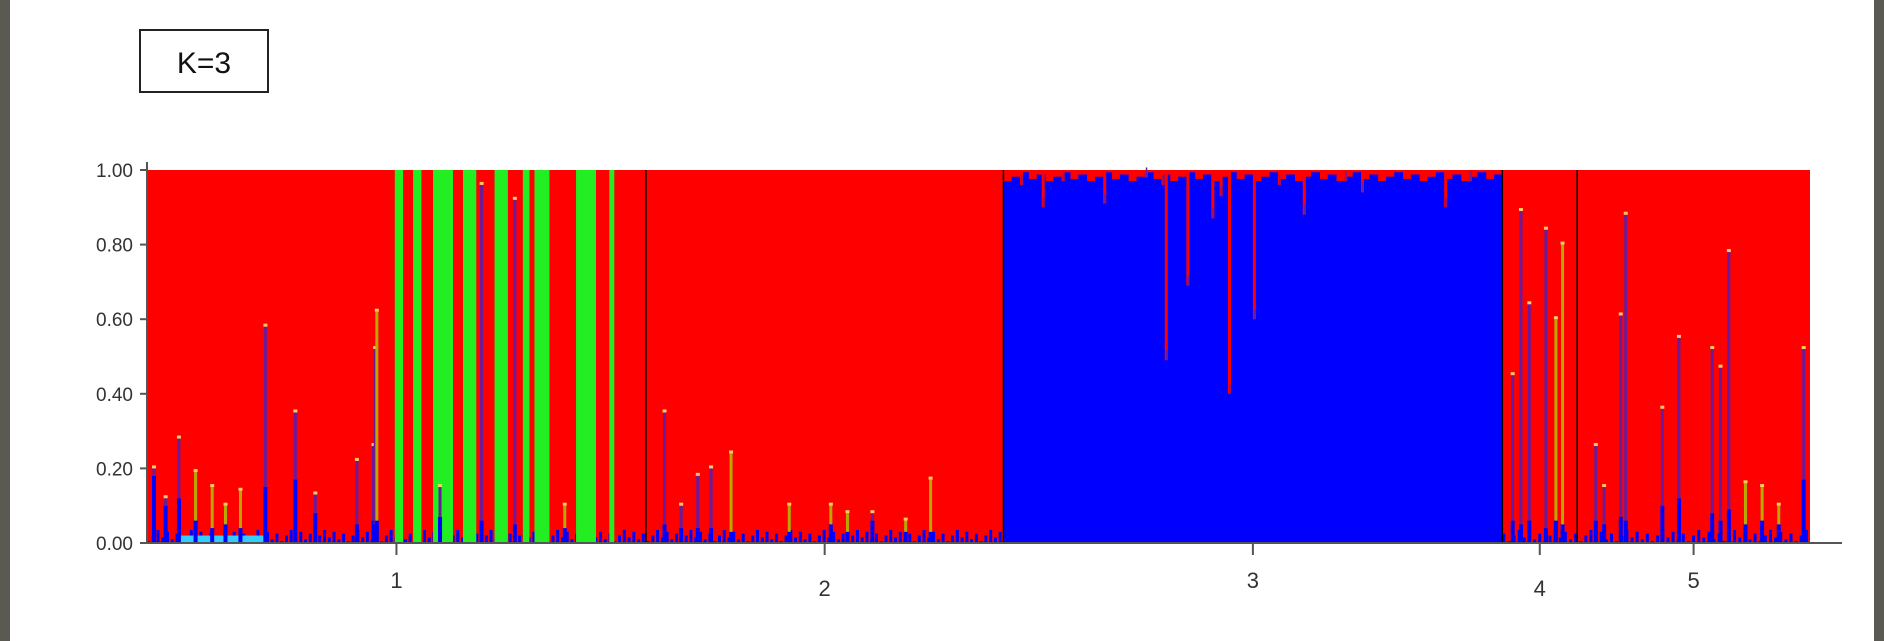 The height and width of the screenshot is (641, 1884). What do you see at coordinates (417, 356) in the screenshot?
I see `green-cluster-bar` at bounding box center [417, 356].